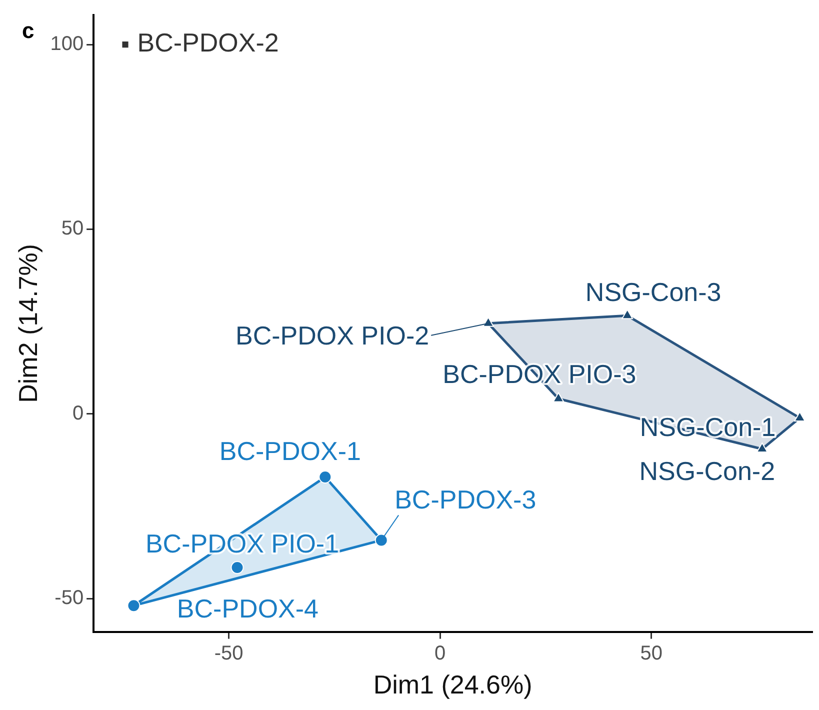 The image size is (819, 710). What do you see at coordinates (72, 229) in the screenshot?
I see `y-tick-label: 50` at bounding box center [72, 229].